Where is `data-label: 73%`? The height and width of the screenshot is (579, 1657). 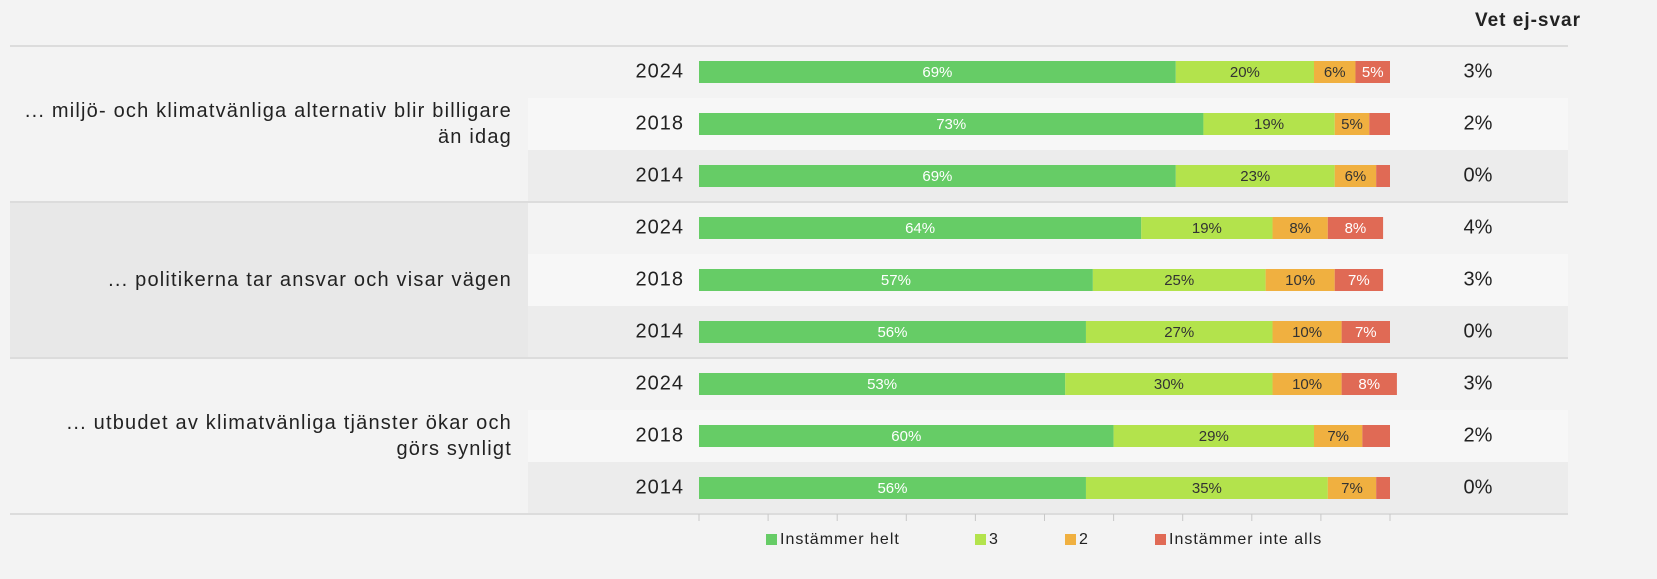
data-label: 73% is located at coordinates (951, 124).